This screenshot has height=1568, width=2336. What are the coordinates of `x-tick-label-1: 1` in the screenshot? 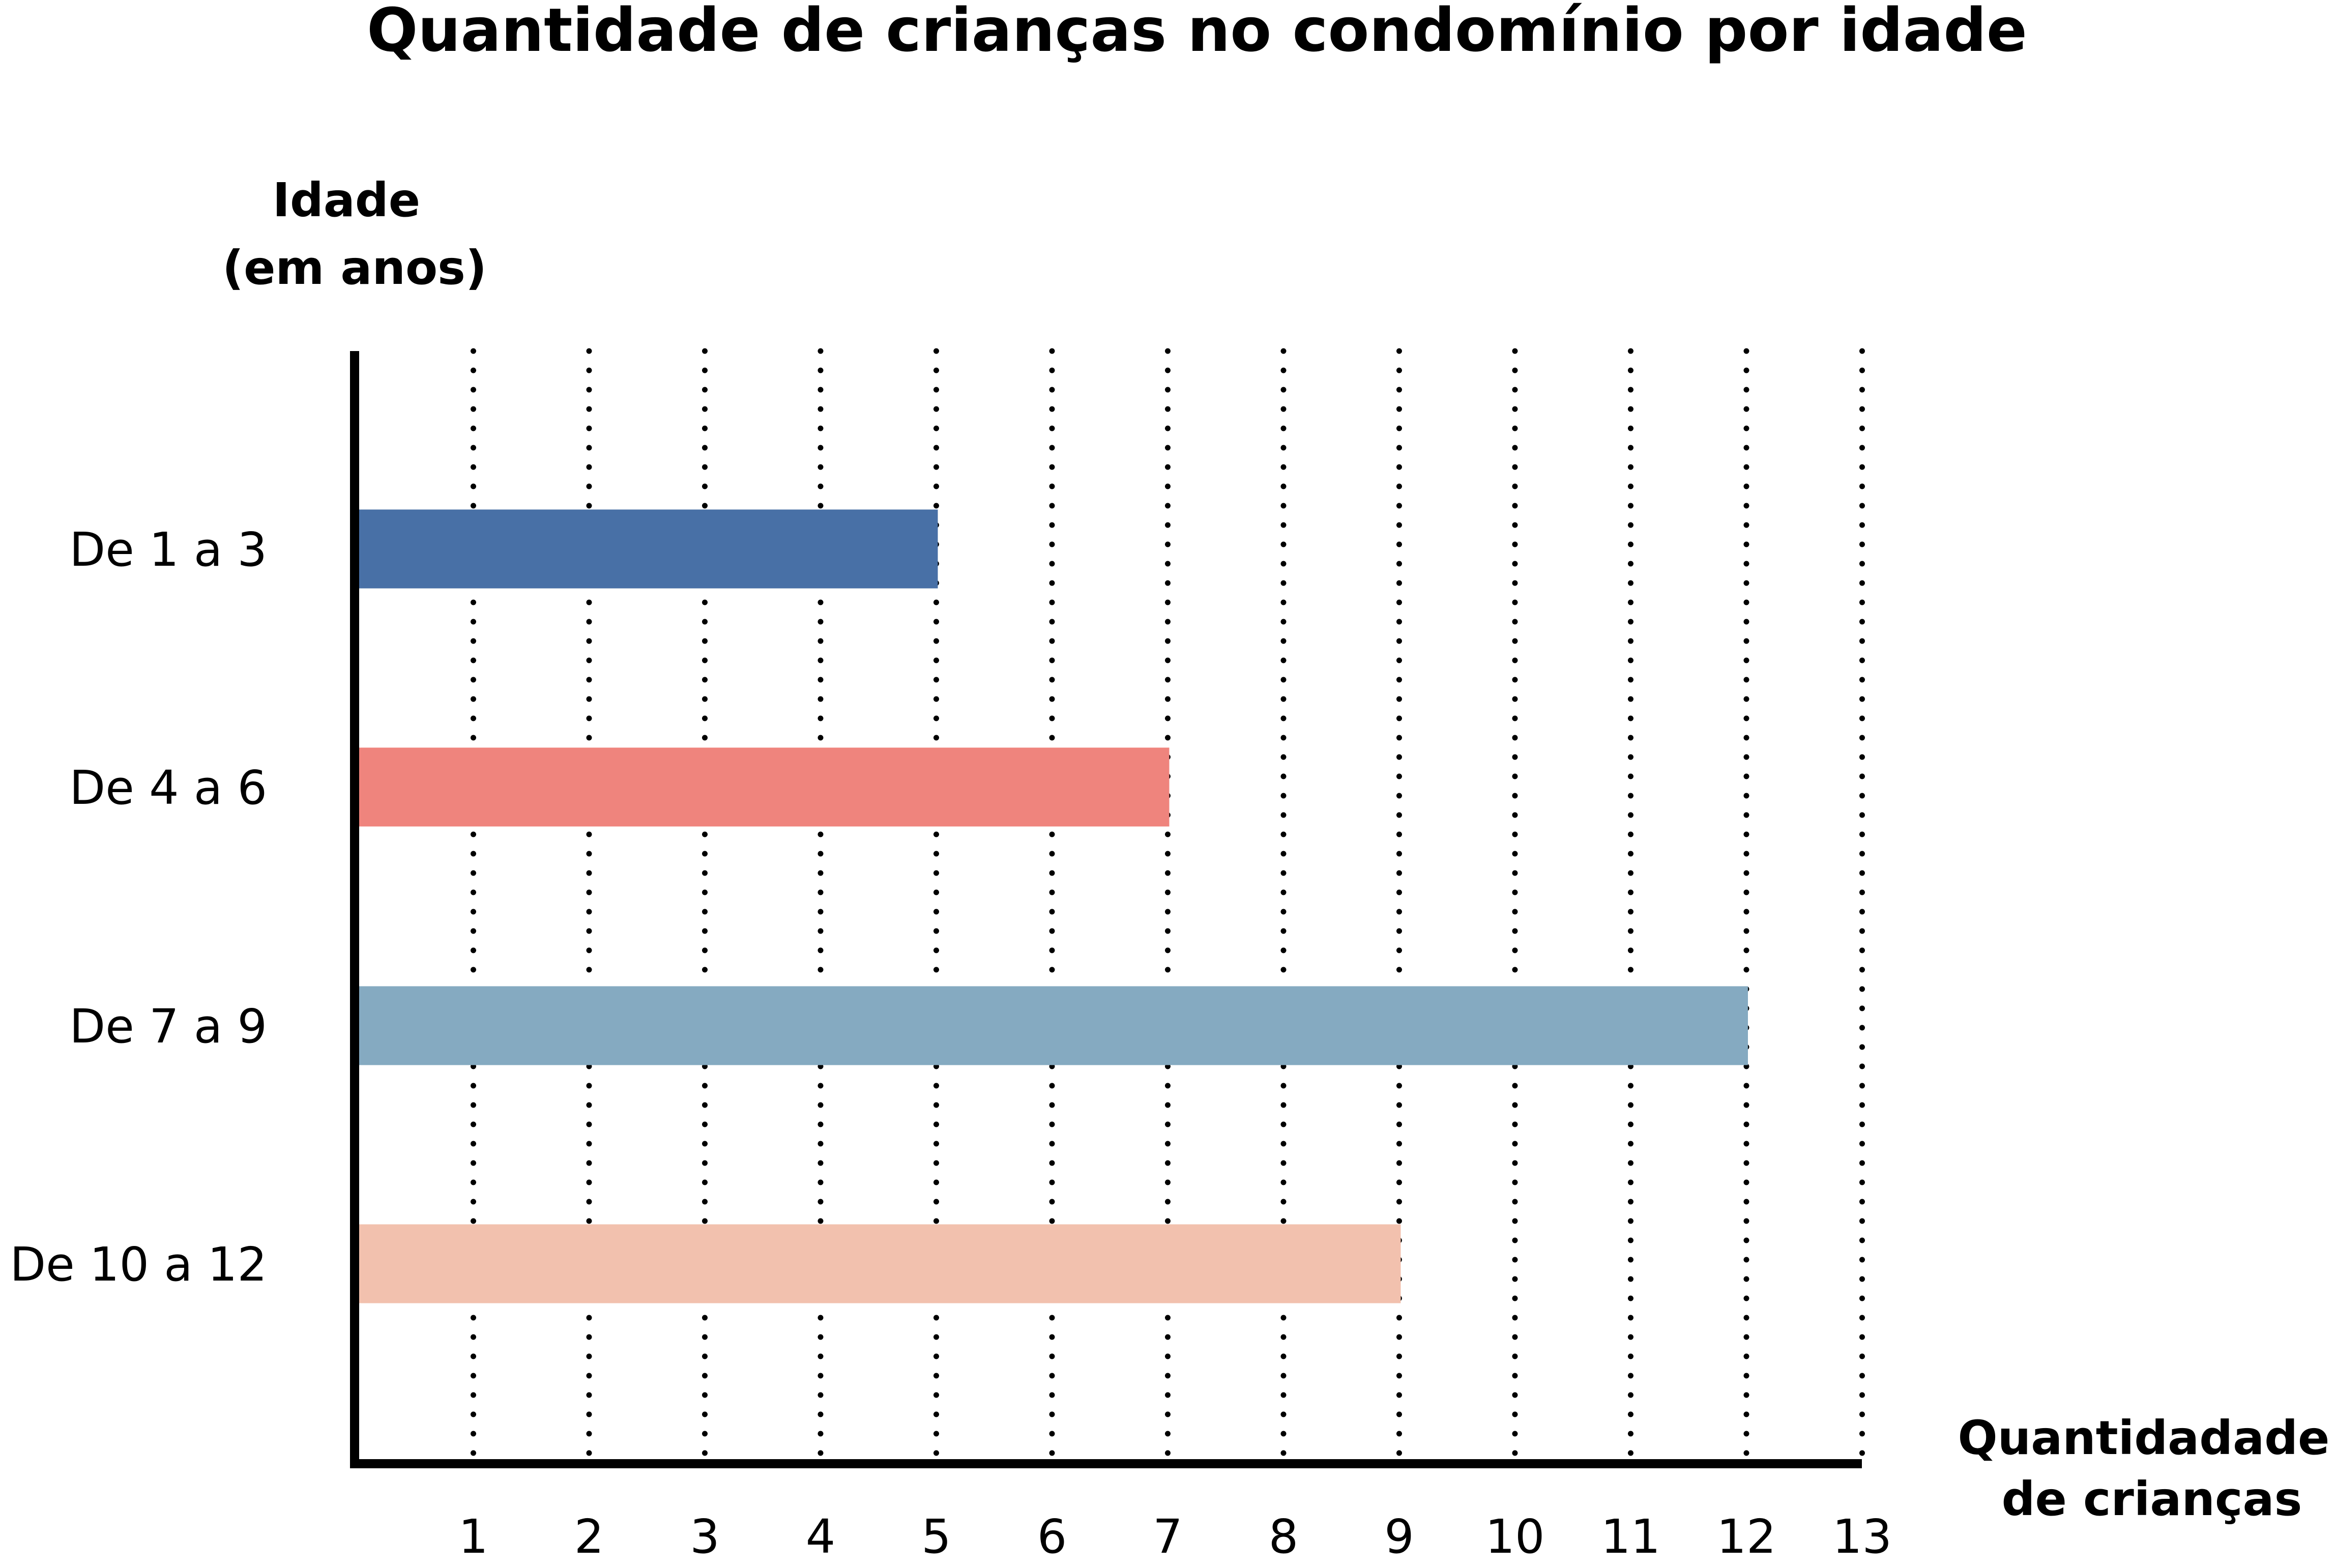 It's located at (473, 1536).